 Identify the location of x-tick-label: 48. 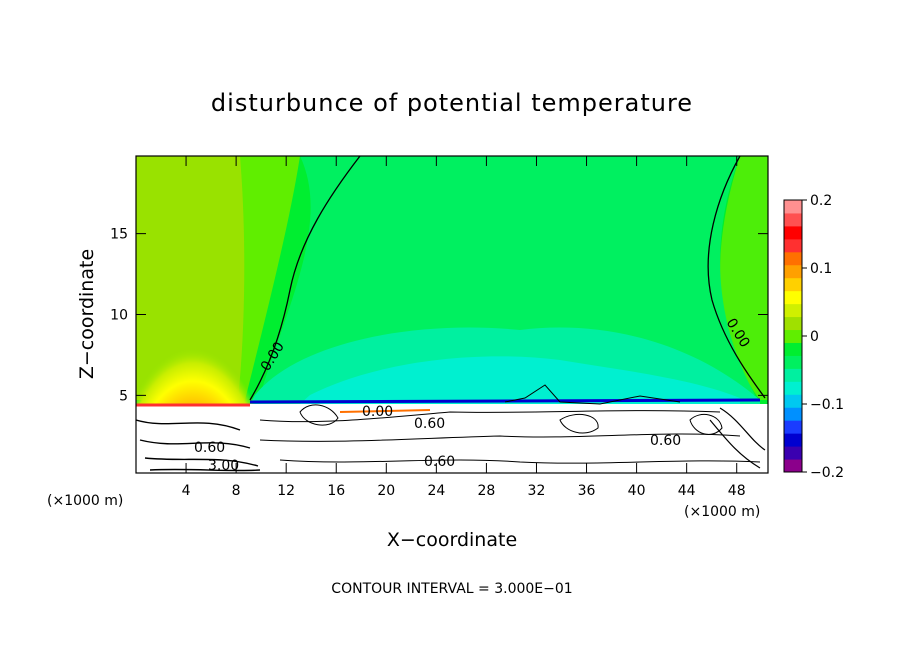
(737, 491).